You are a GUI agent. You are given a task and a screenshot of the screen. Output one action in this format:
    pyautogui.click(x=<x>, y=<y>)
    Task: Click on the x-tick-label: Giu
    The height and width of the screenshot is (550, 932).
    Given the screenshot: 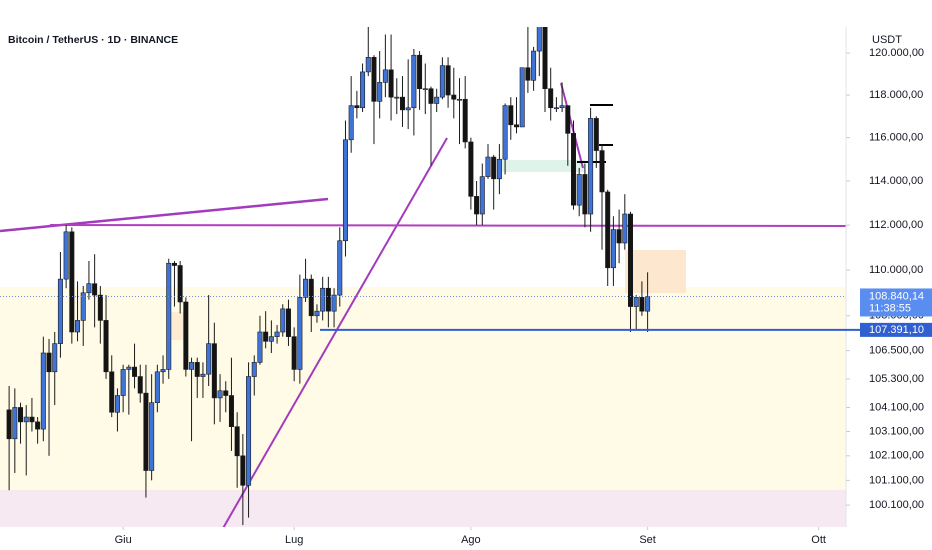 What is the action you would take?
    pyautogui.click(x=123, y=540)
    